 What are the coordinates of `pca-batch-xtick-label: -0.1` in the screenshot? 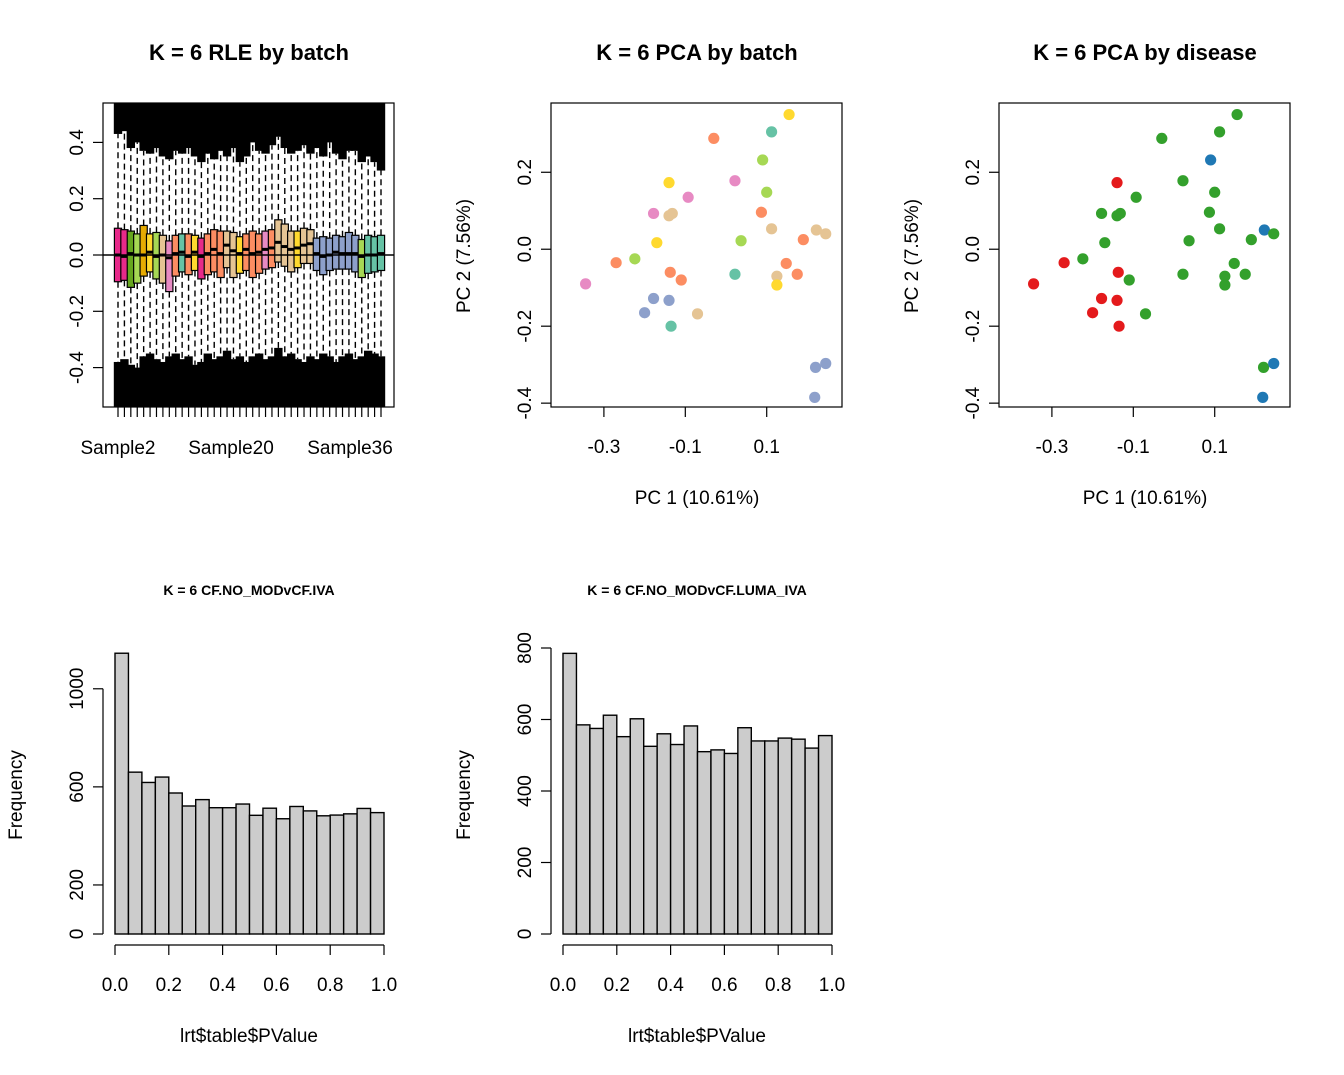 It's located at (685, 447).